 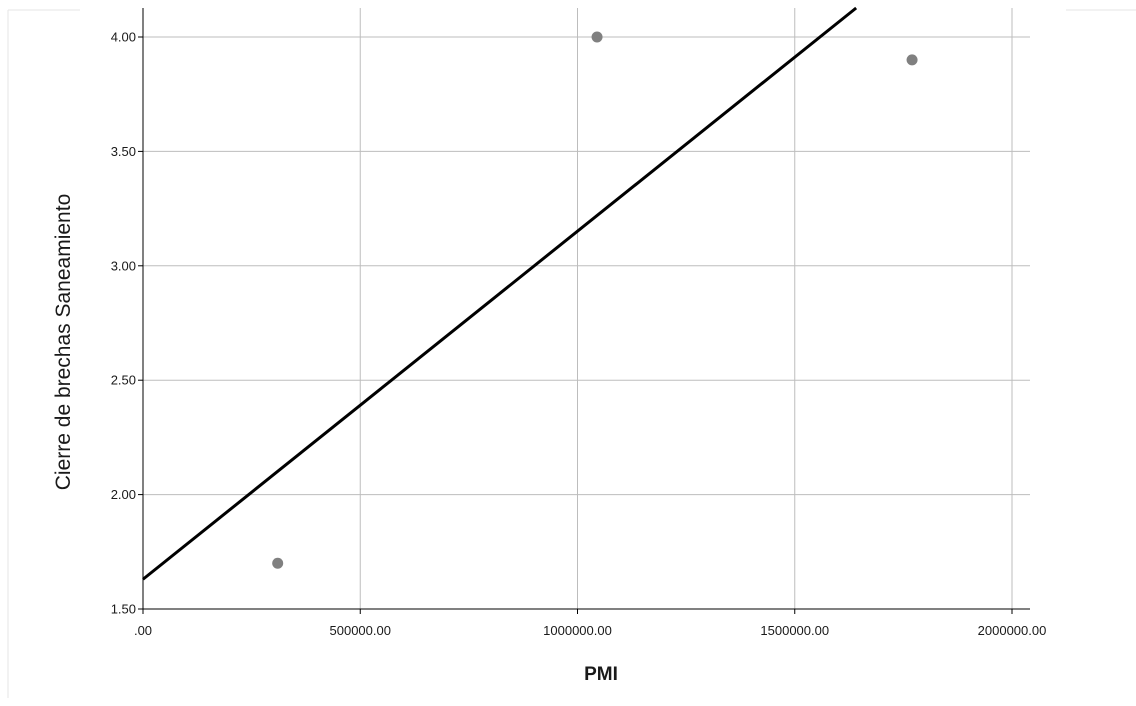 What do you see at coordinates (123, 37) in the screenshot?
I see `y-tick-label: 4.00` at bounding box center [123, 37].